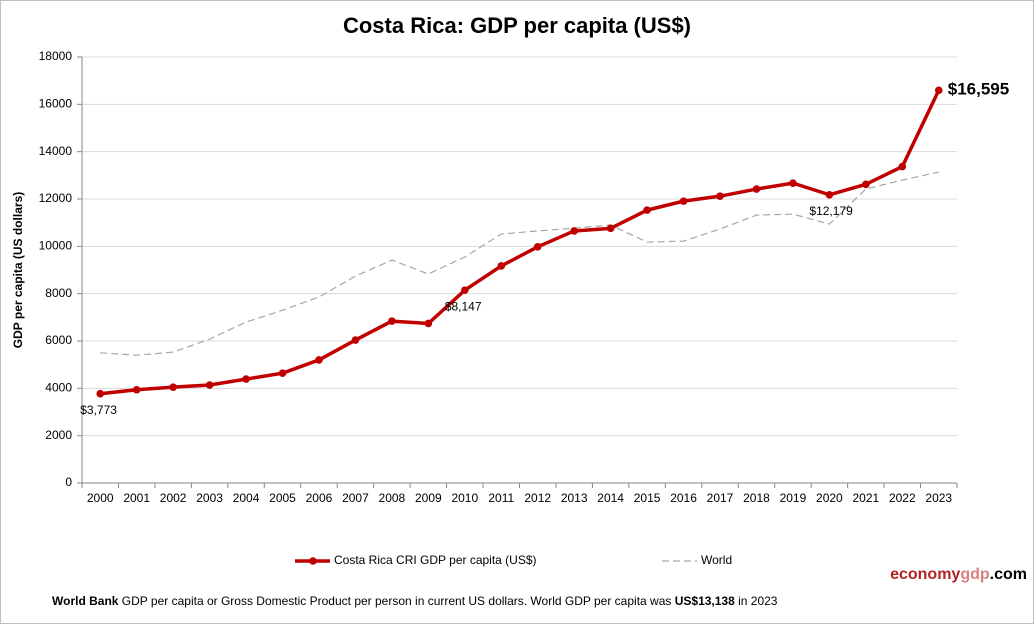 Image resolution: width=1034 pixels, height=624 pixels. Describe the element at coordinates (925, 574) in the screenshot. I see `brand-part: economy` at that location.